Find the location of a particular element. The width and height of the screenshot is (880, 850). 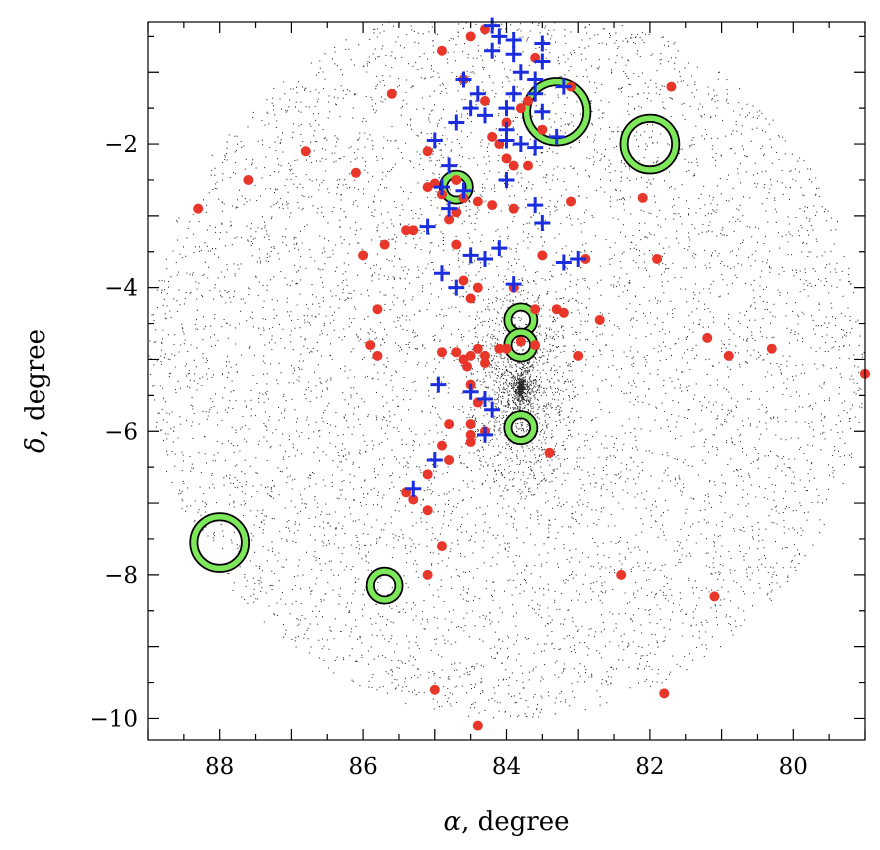

x-axis-symbol: α is located at coordinates (453, 822).